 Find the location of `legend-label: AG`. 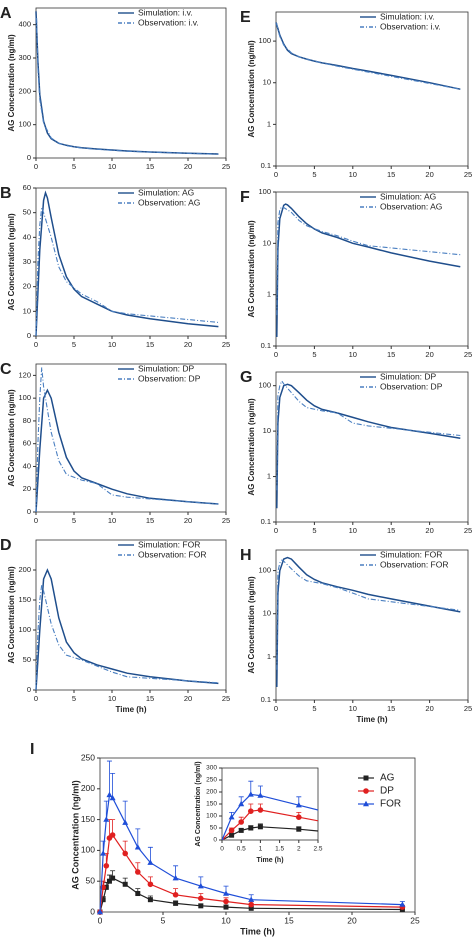

legend-label: AG is located at coordinates (387, 778).